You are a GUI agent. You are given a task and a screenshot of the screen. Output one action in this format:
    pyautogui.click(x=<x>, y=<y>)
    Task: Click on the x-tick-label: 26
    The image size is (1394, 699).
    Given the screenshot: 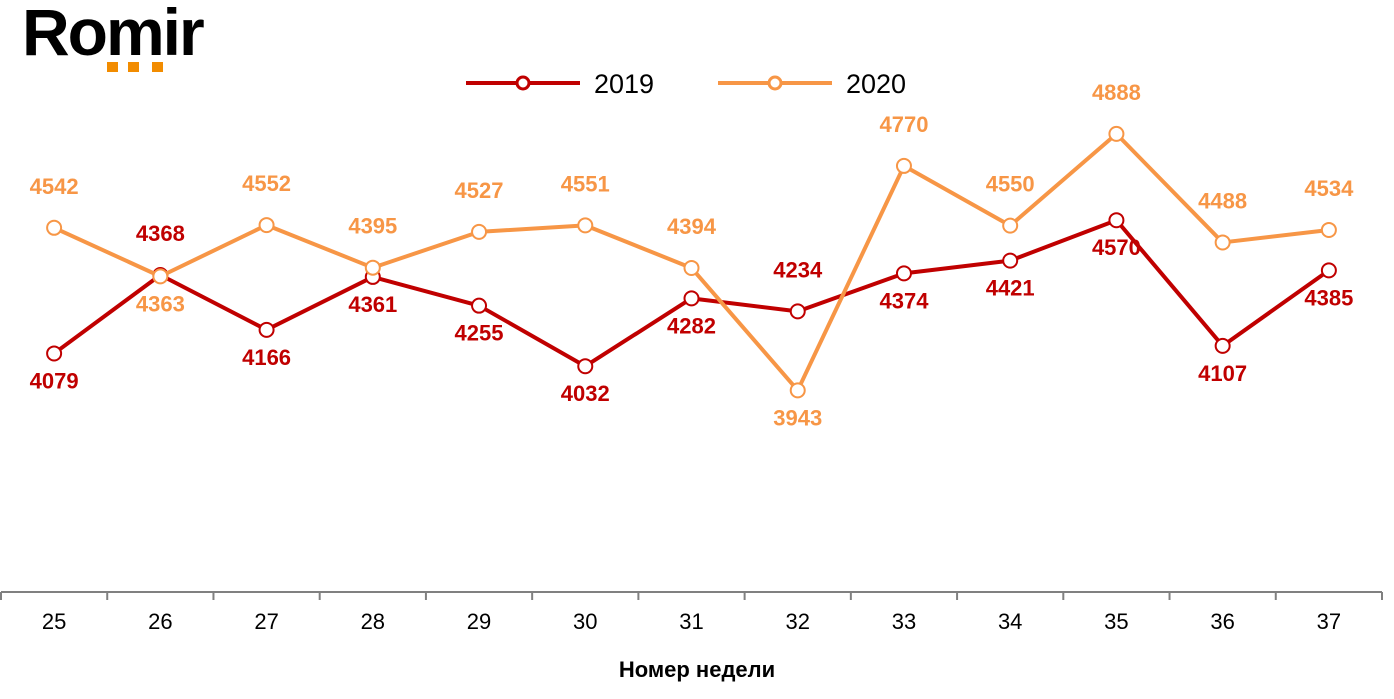 What is the action you would take?
    pyautogui.click(x=160, y=621)
    